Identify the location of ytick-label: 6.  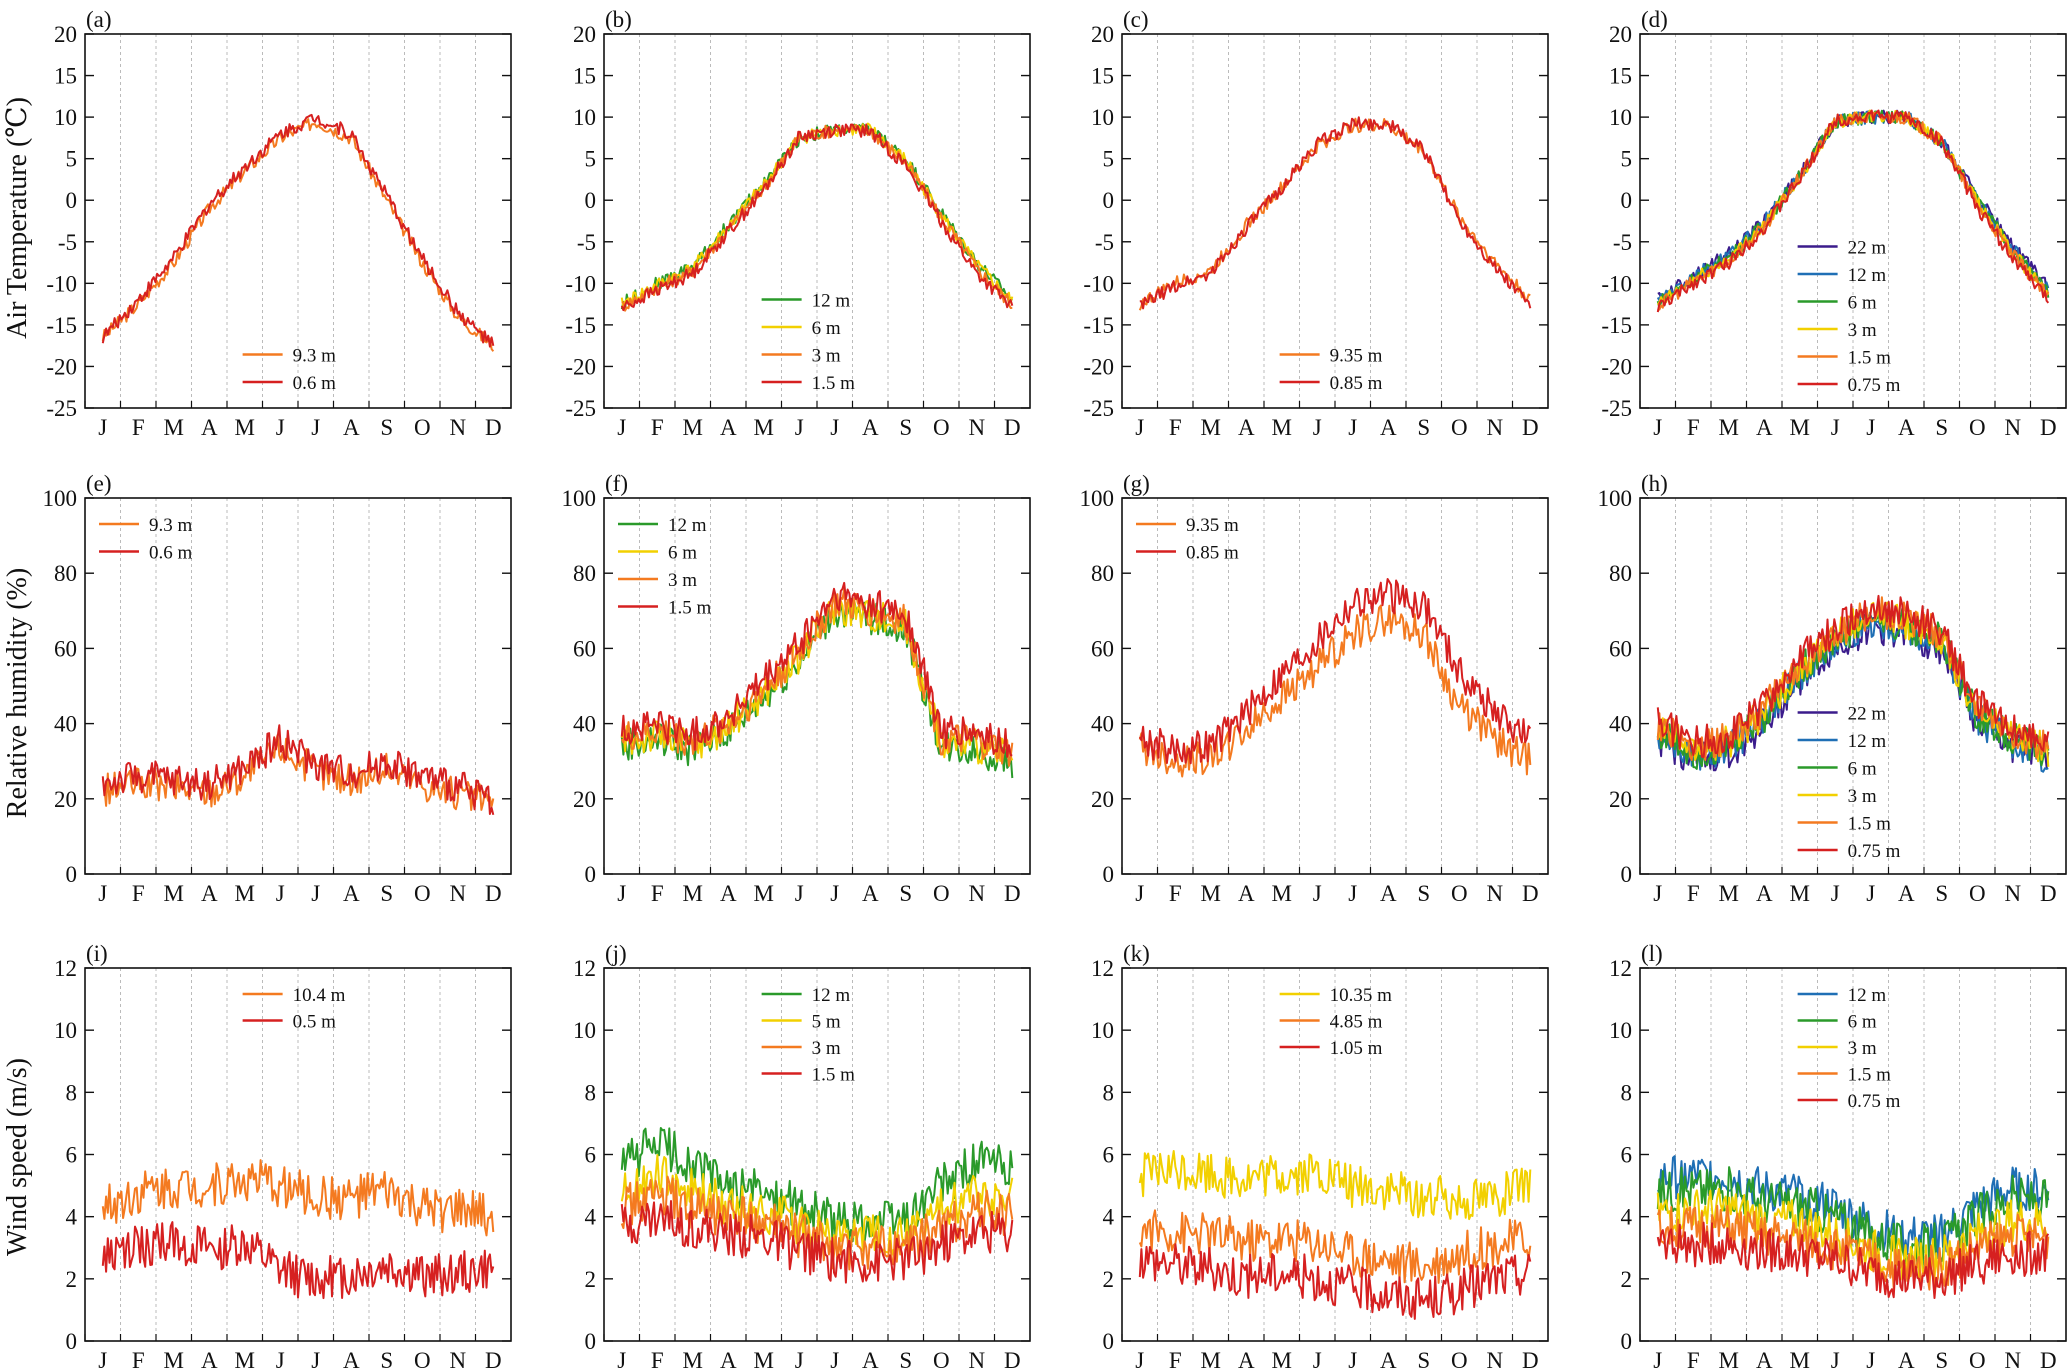
(591, 1155).